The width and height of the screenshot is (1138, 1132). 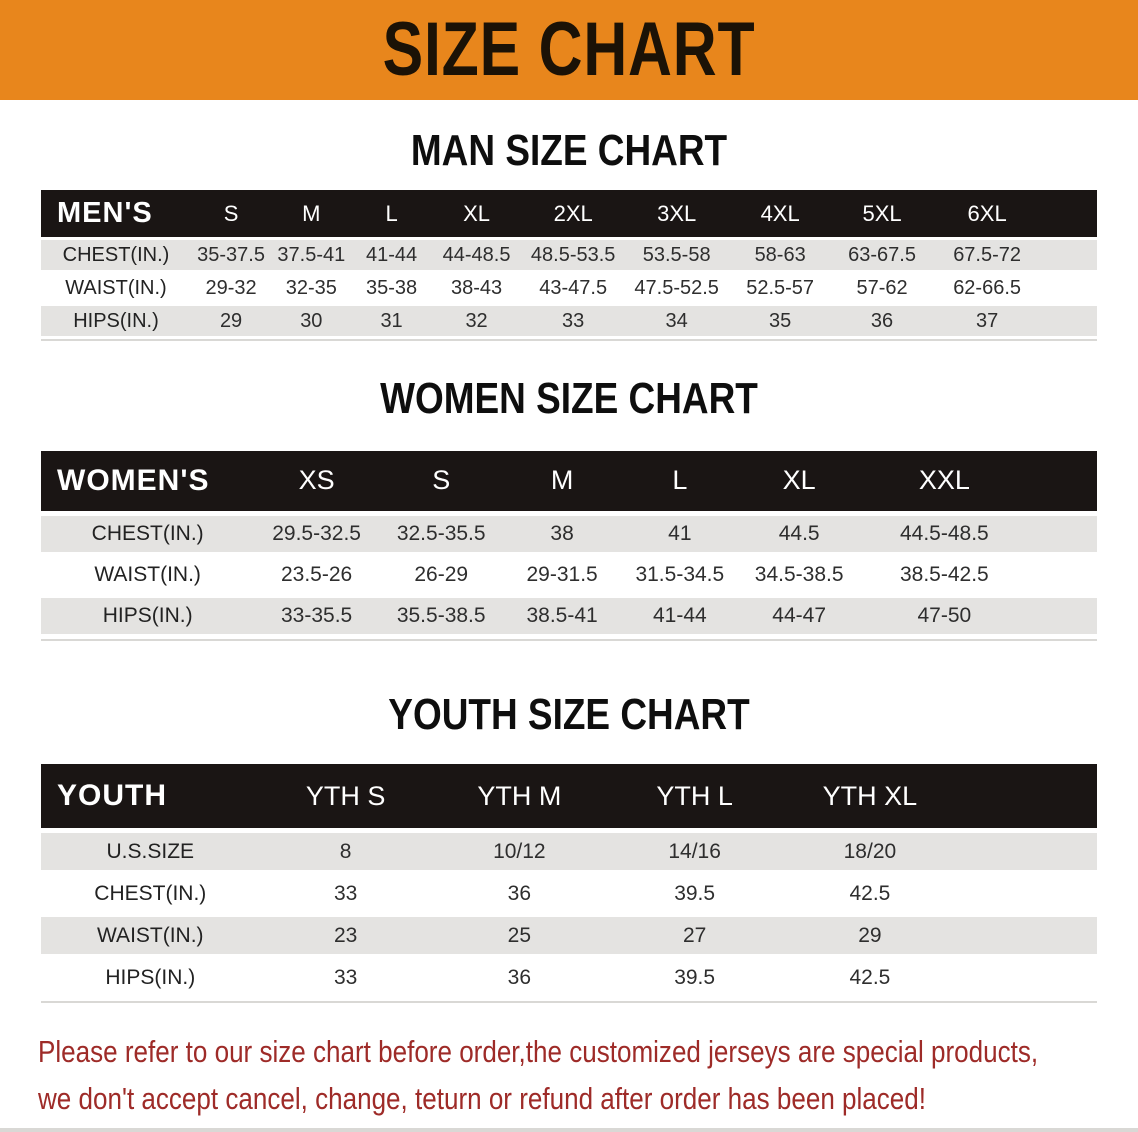 I want to click on table-header-row: YOUTH YTH S YTH M YTH L YTH XL, so click(x=569, y=796).